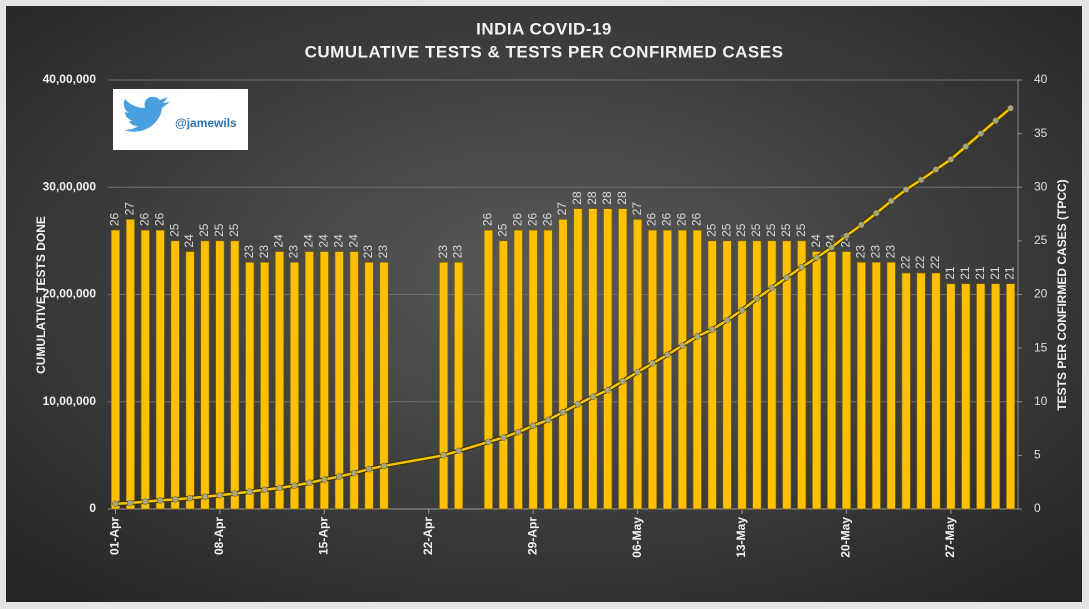 This screenshot has height=609, width=1089. I want to click on x-tick-label: 29-Apr, so click(532, 536).